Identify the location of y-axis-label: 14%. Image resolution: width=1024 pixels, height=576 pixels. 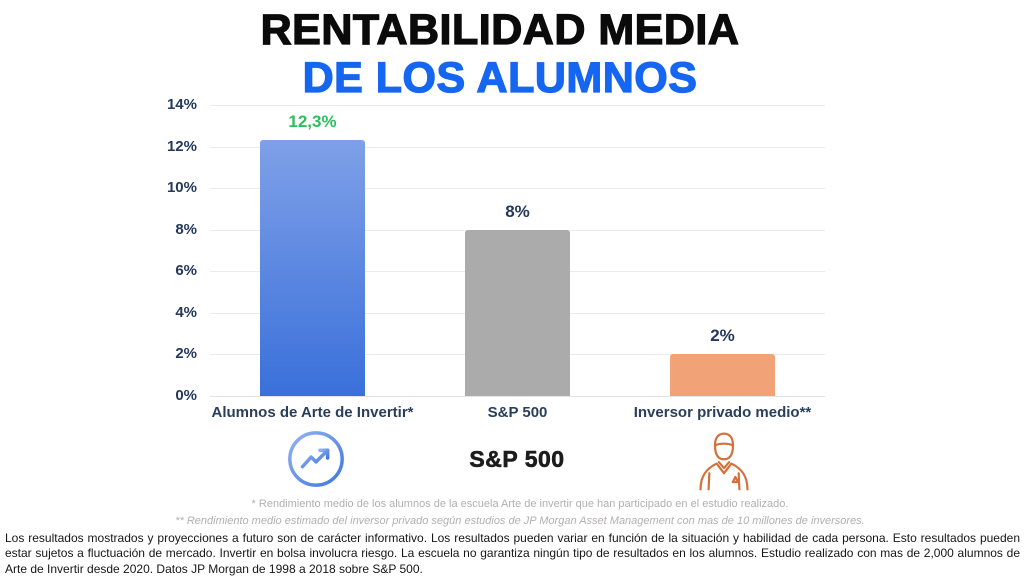
(181, 104).